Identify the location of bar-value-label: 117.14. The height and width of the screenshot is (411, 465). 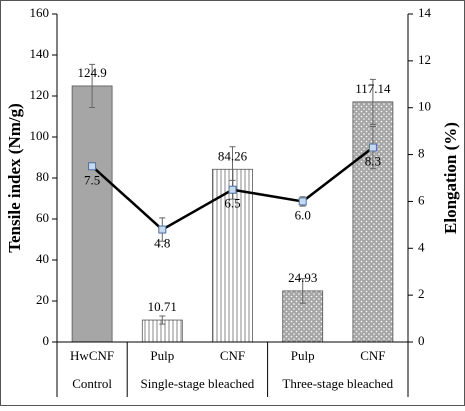
(373, 88).